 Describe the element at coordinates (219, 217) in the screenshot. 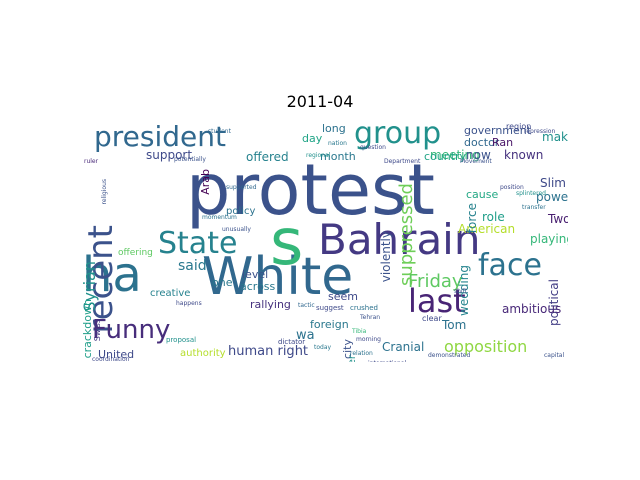

I see `word-momentum: momentum` at that location.